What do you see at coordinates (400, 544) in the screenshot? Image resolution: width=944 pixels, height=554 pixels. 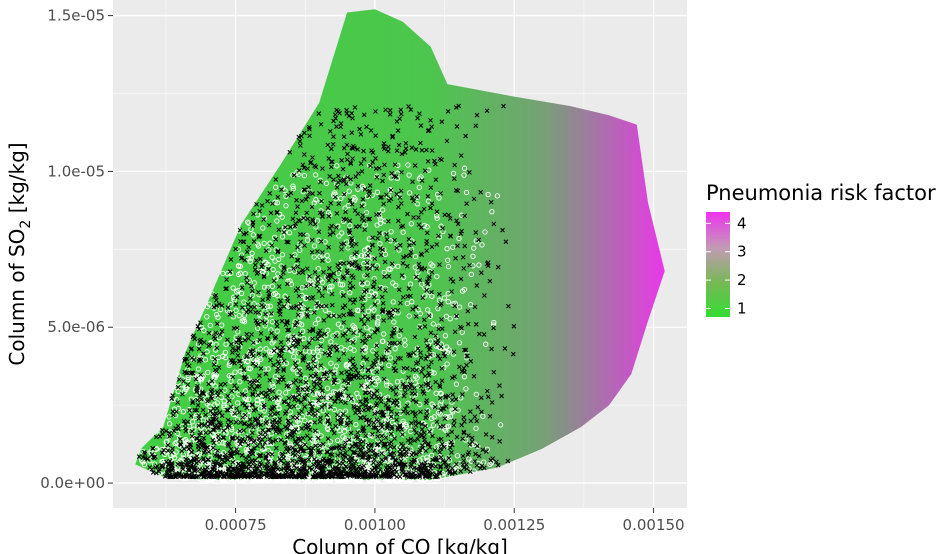 I see `x-axis-title: Column of CO [kg/kg]` at bounding box center [400, 544].